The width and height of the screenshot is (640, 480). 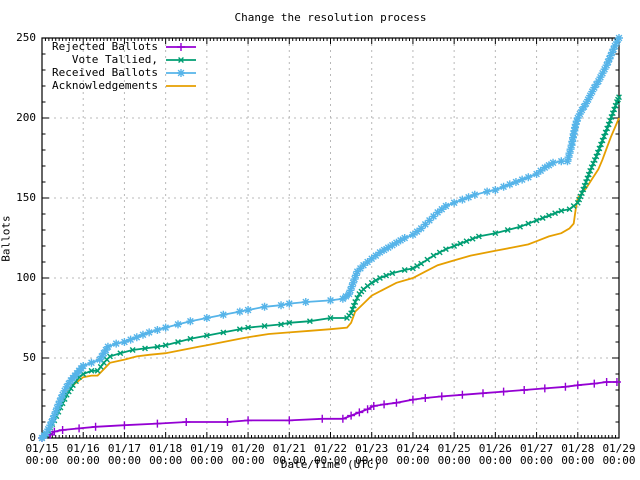 I want to click on series-line-rejected-ballots, so click(x=329, y=410).